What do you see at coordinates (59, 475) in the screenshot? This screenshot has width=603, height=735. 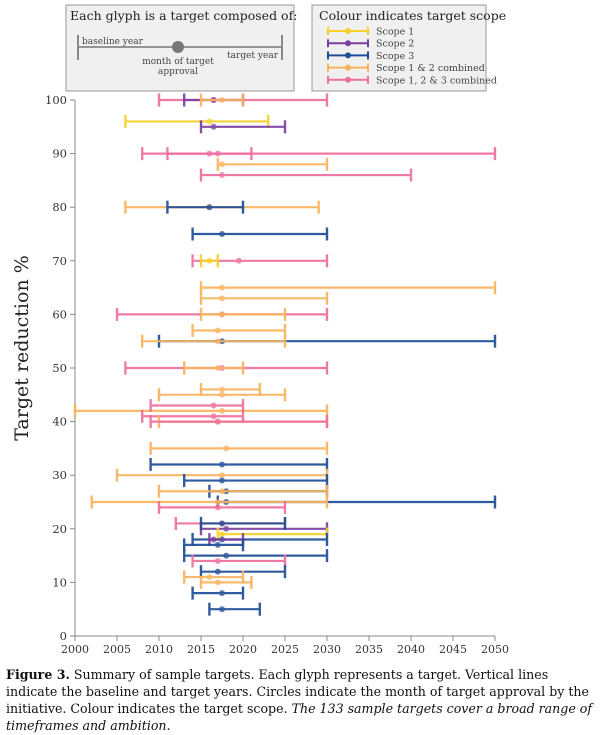 I see `y-tick-label: 30` at bounding box center [59, 475].